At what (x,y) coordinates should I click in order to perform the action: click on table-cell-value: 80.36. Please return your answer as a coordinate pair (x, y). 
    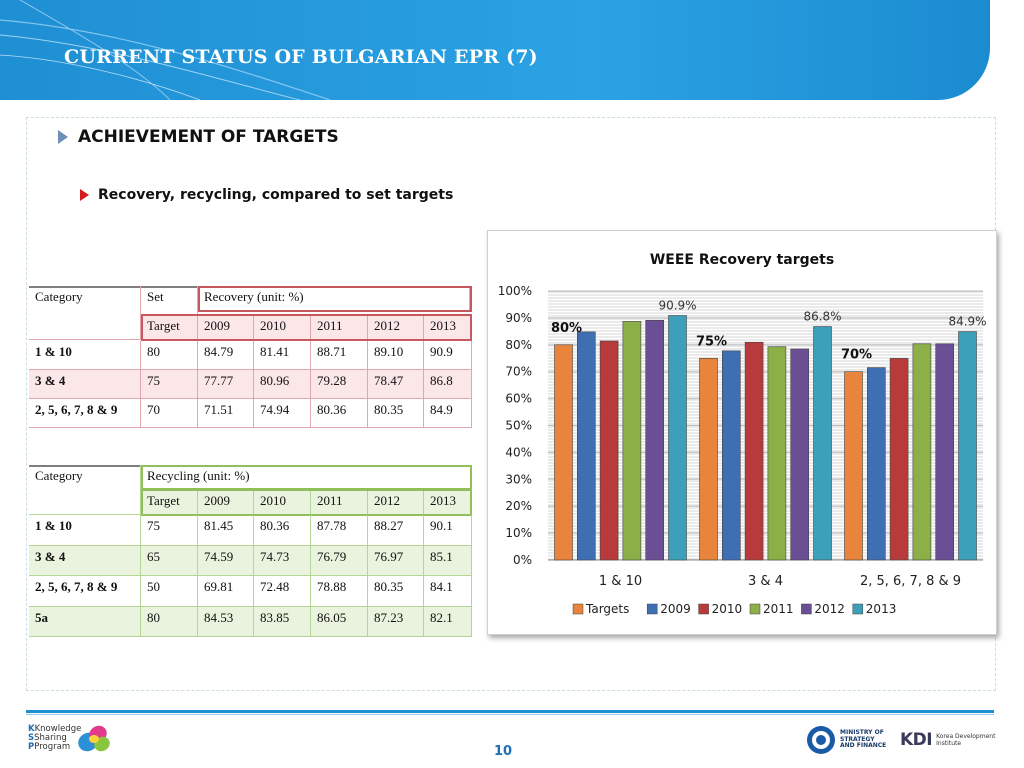
    Looking at the image, I should click on (339, 413).